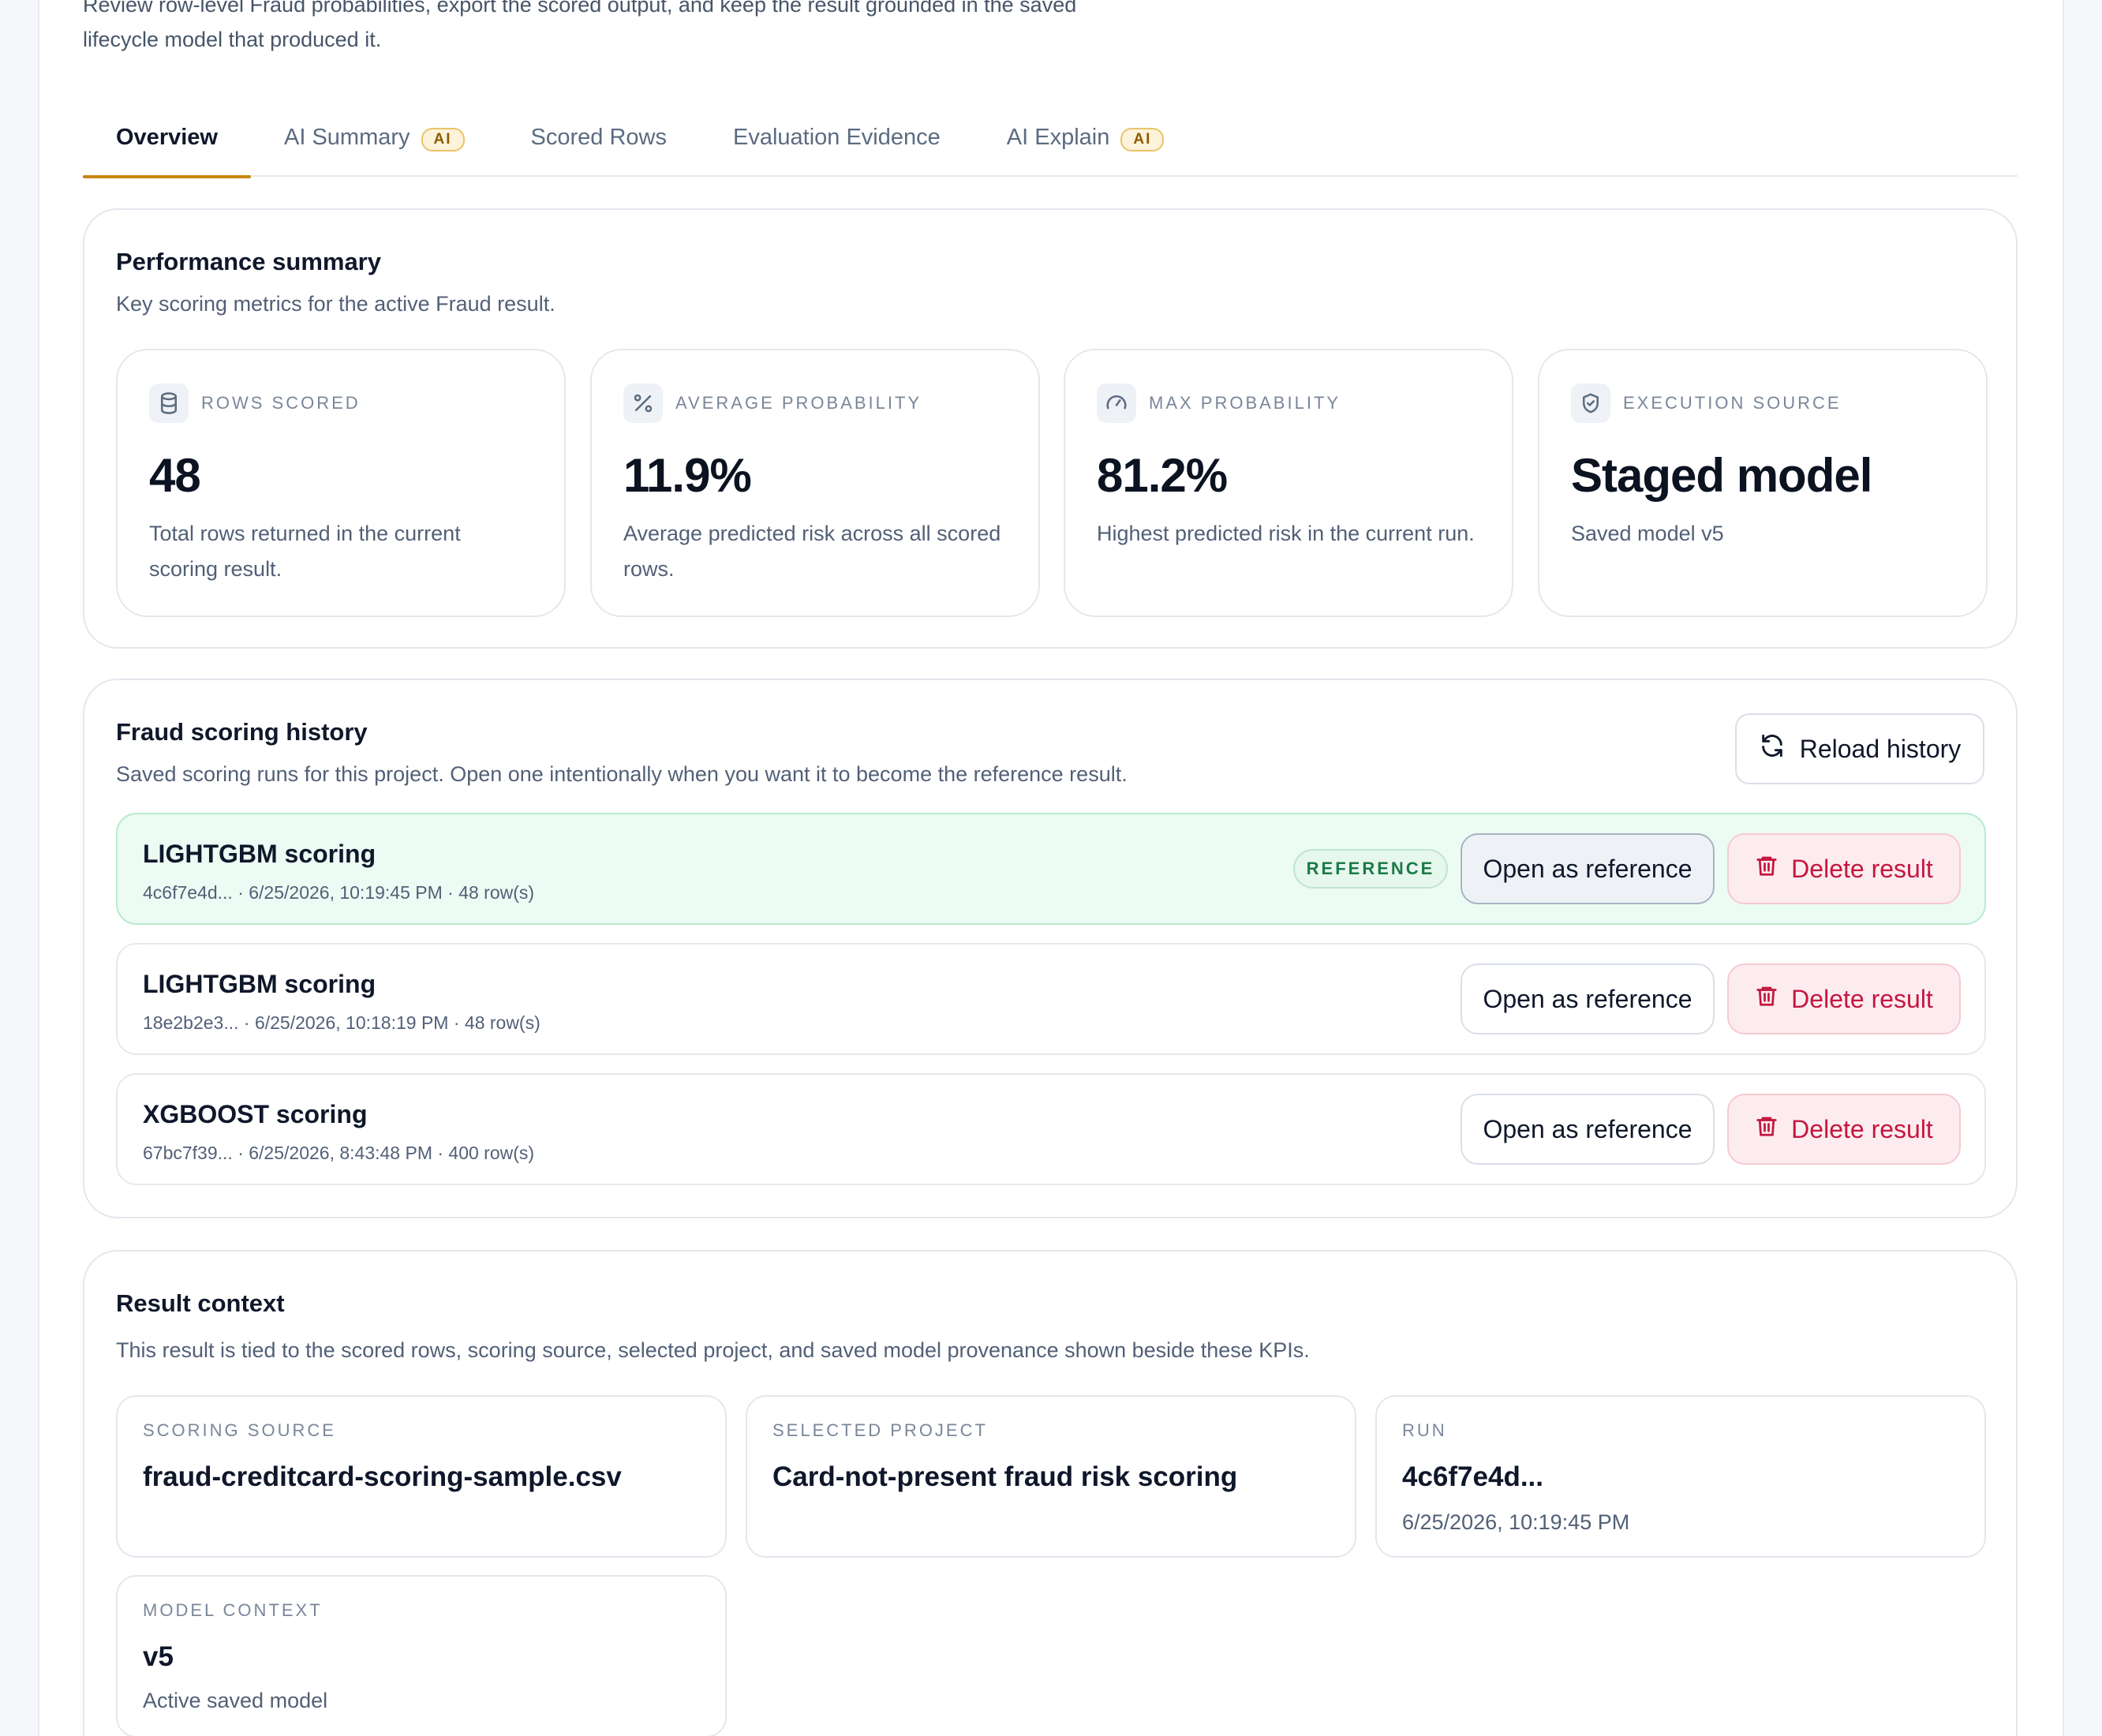 This screenshot has height=1736, width=2102. What do you see at coordinates (167, 137) in the screenshot?
I see `tab-label: Overview` at bounding box center [167, 137].